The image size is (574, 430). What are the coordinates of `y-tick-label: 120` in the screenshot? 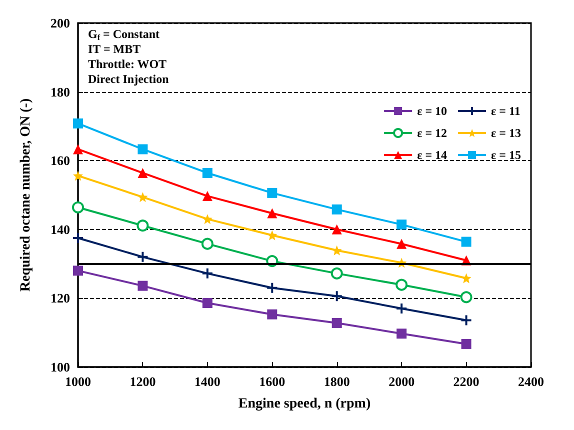 It's located at (60, 298).